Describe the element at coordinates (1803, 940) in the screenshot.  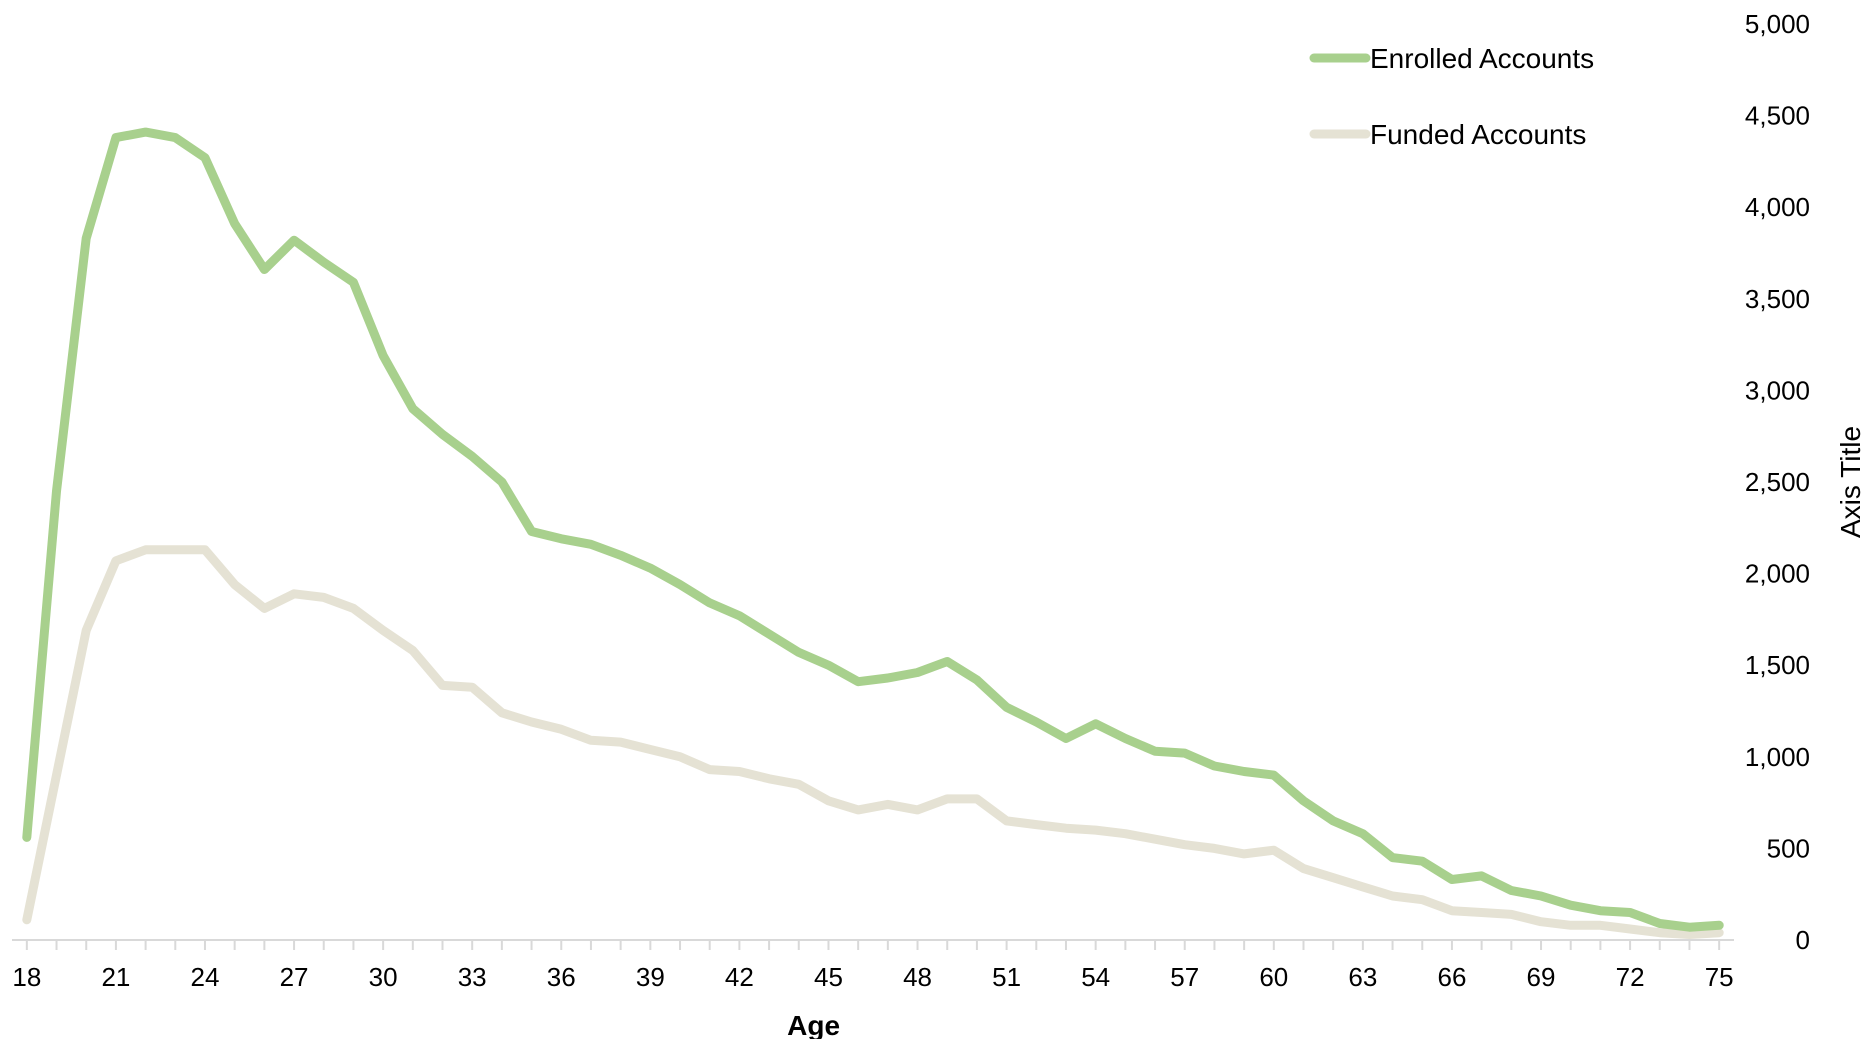
I see `y-tick-label: 0` at that location.